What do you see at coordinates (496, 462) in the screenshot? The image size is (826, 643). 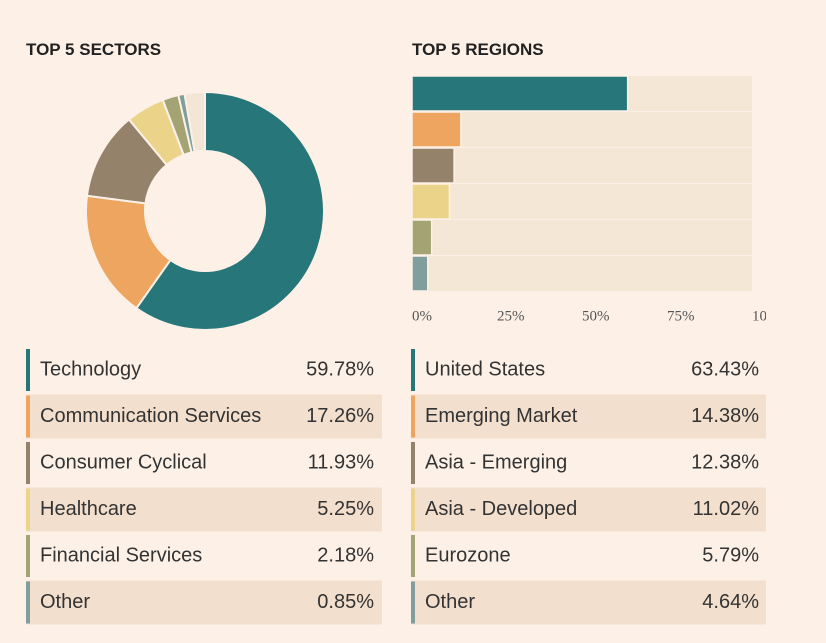 I see `legend-label: Asia - Emerging` at bounding box center [496, 462].